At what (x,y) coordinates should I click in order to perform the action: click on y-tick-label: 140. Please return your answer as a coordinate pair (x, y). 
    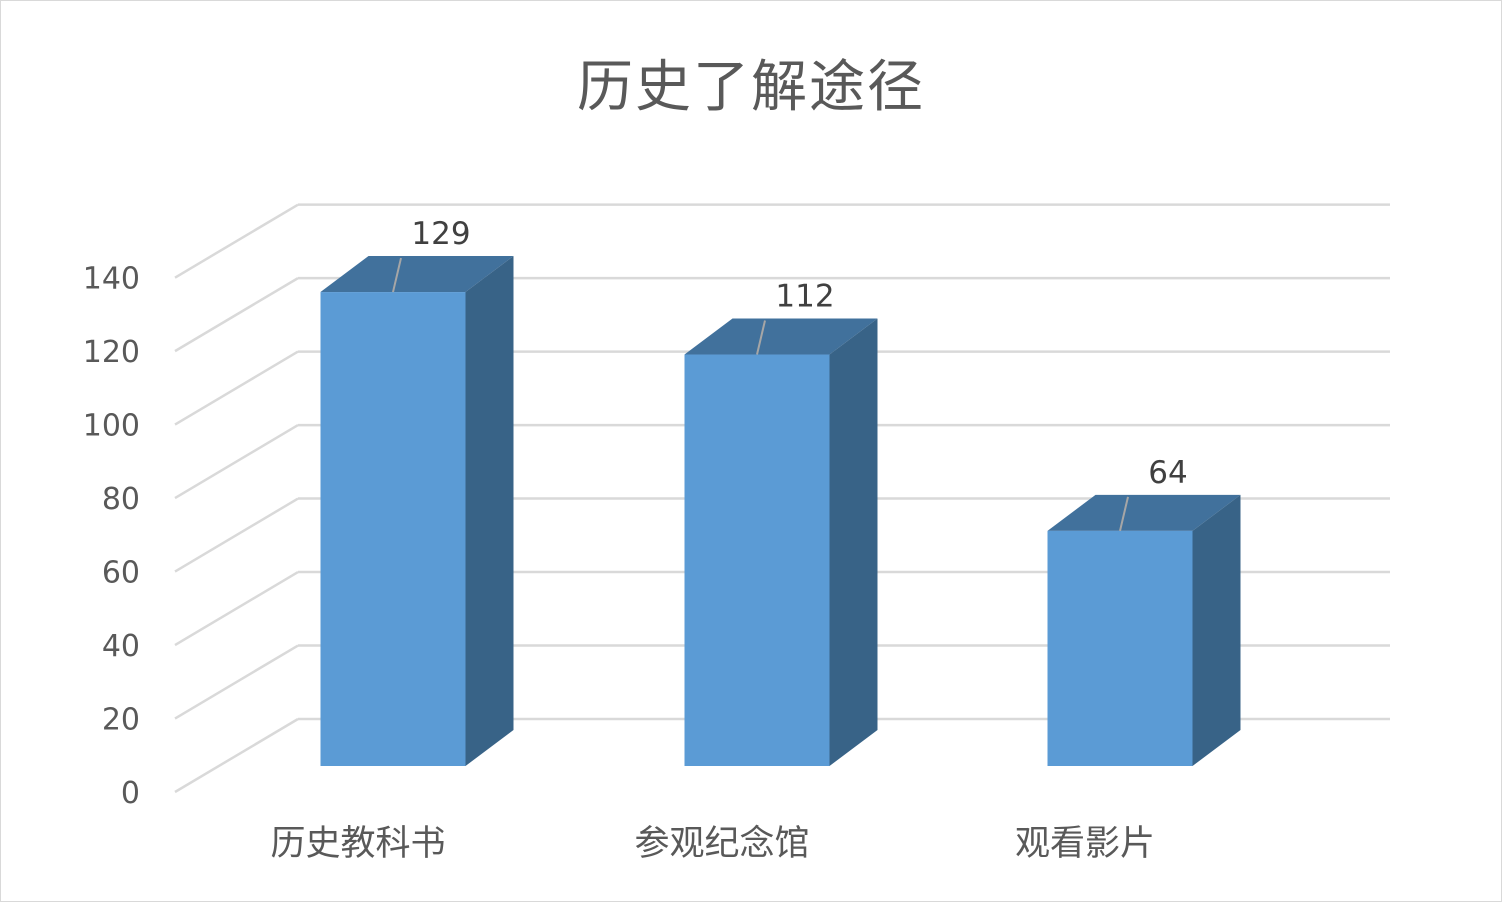
    Looking at the image, I should click on (111, 279).